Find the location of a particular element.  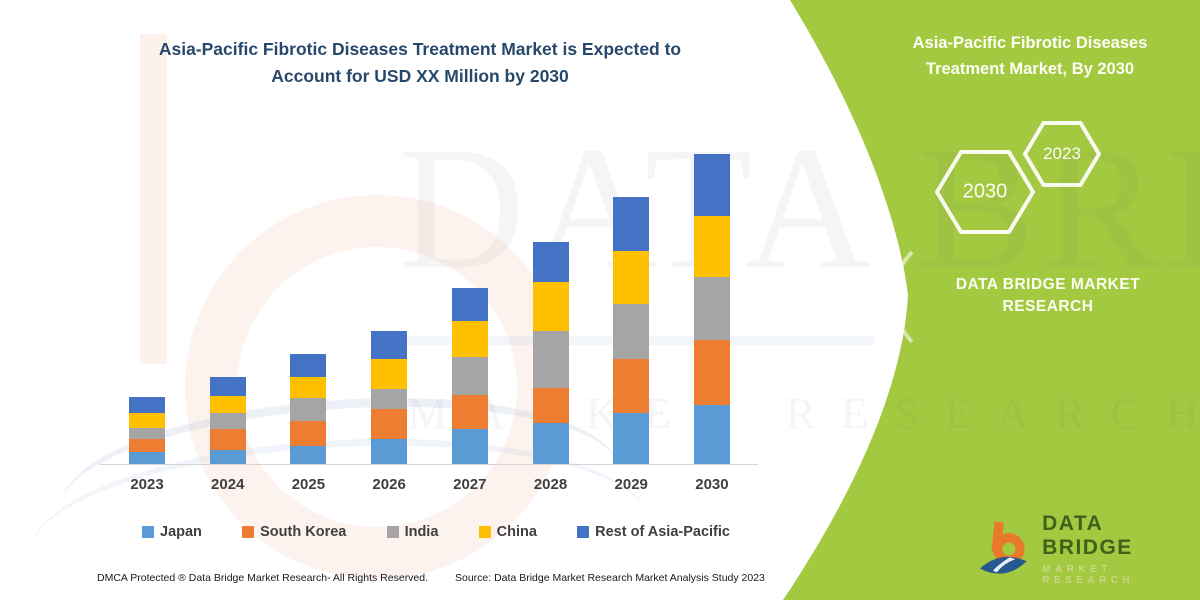

segment-japan-2030 is located at coordinates (711, 434).